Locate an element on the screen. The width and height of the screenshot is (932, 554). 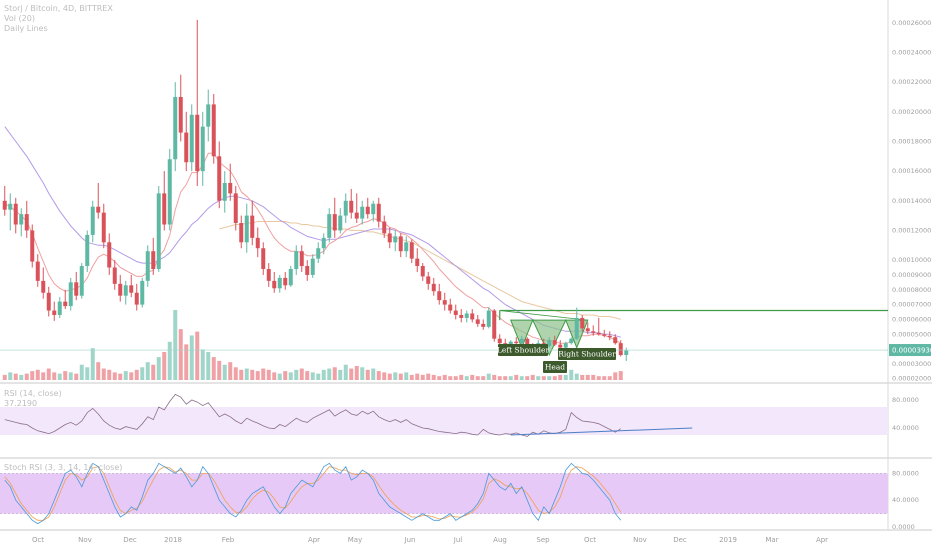
price-tick-label: 0.00018000 is located at coordinates (911, 141).